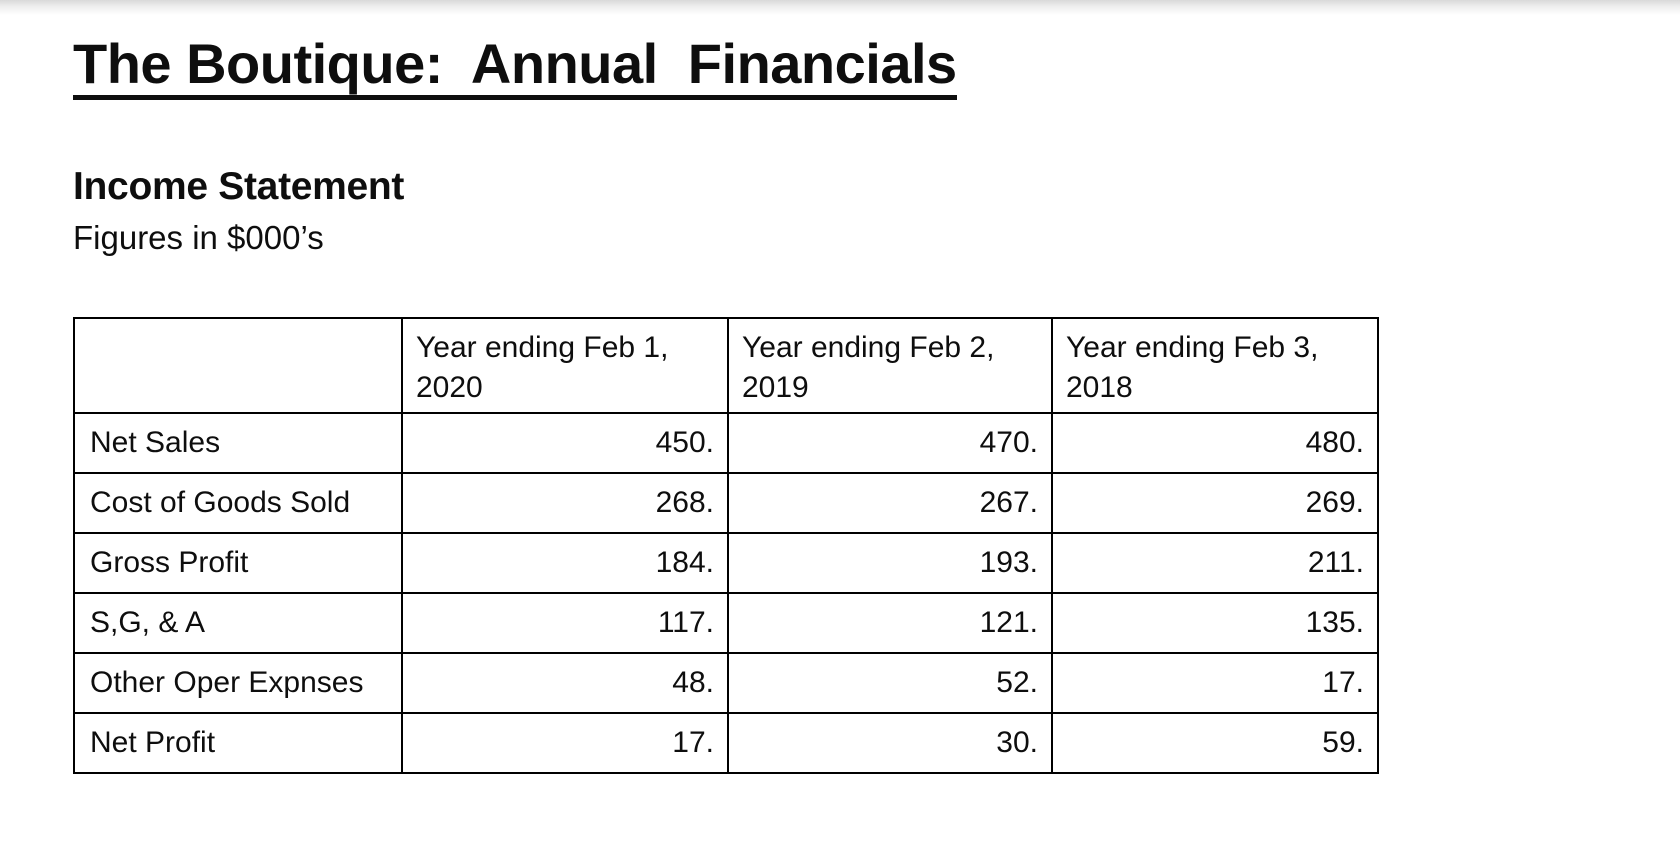 The image size is (1680, 850). Describe the element at coordinates (198, 237) in the screenshot. I see `units-note: Figures in $000’s` at that location.